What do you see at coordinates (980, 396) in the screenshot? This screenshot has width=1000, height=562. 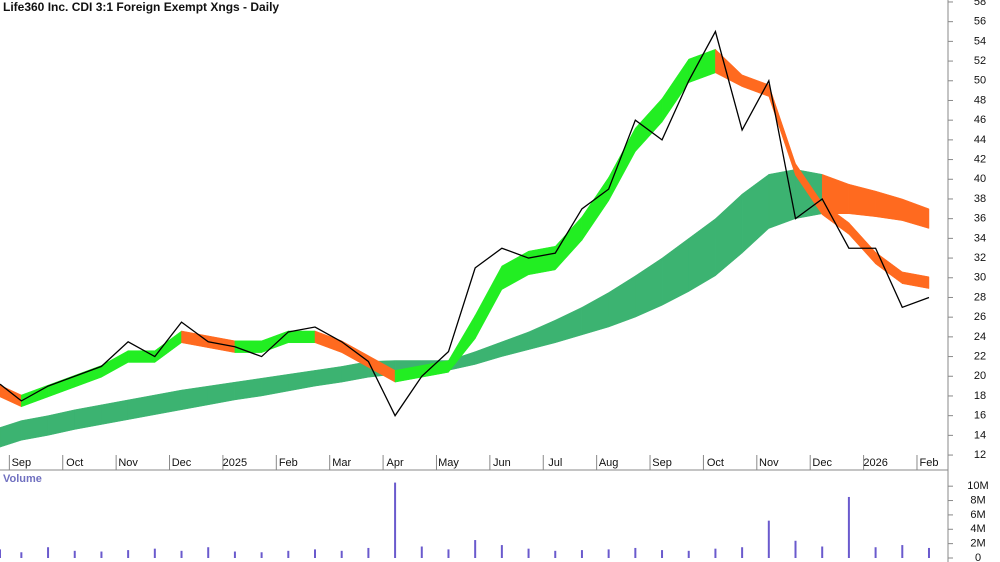 I see `y-tick-label: 18` at bounding box center [980, 396].